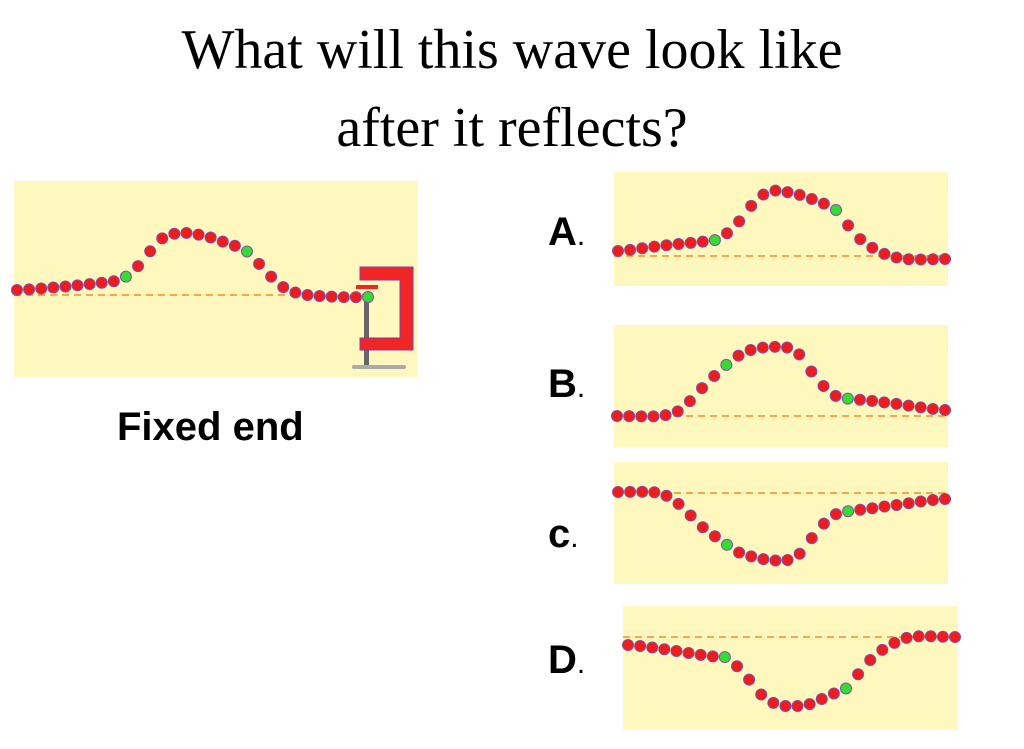 This screenshot has width=1024, height=749. Describe the element at coordinates (781, 523) in the screenshot. I see `option-c-panel` at that location.